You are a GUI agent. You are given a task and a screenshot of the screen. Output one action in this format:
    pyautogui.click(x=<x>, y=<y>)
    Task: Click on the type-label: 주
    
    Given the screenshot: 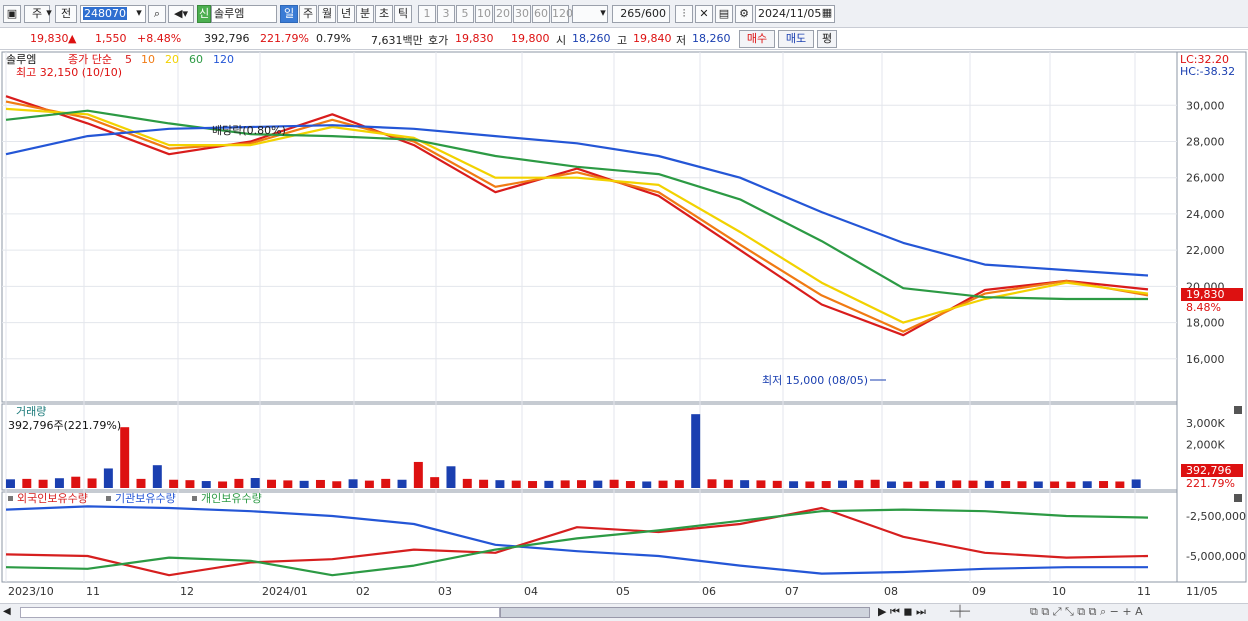 What is the action you would take?
    pyautogui.click(x=37, y=13)
    